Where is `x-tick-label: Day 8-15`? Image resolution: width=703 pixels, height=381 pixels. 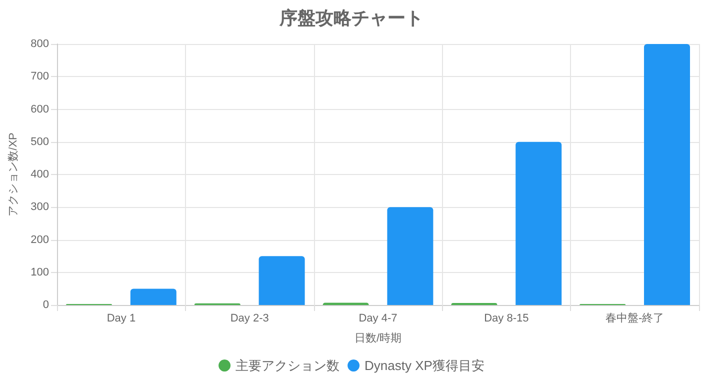
x-tick-label: Day 8-15 is located at coordinates (506, 318).